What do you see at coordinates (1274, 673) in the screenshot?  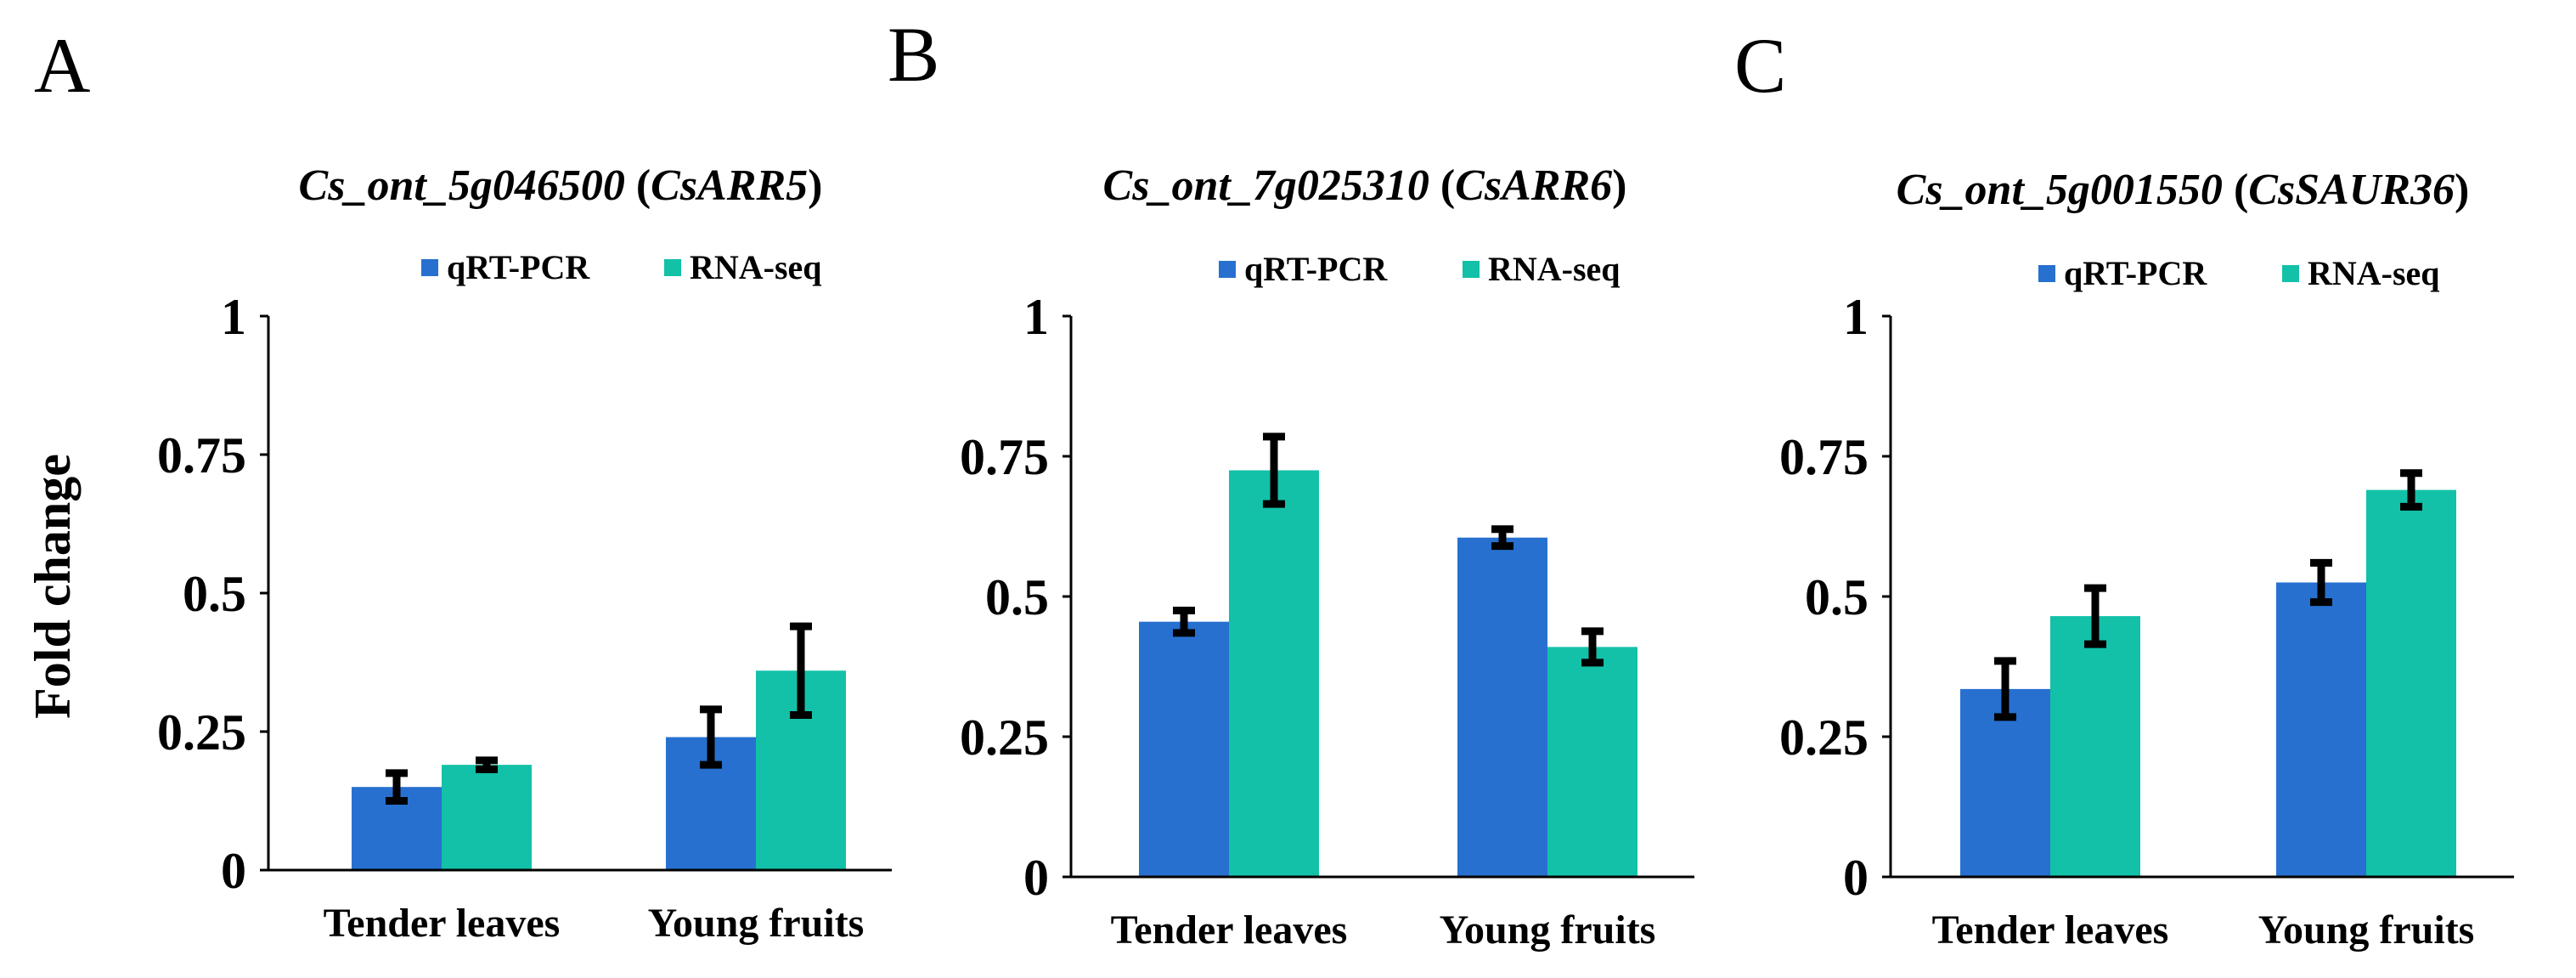 I see `panel-b-bar-rna-seq-tender-leaves` at bounding box center [1274, 673].